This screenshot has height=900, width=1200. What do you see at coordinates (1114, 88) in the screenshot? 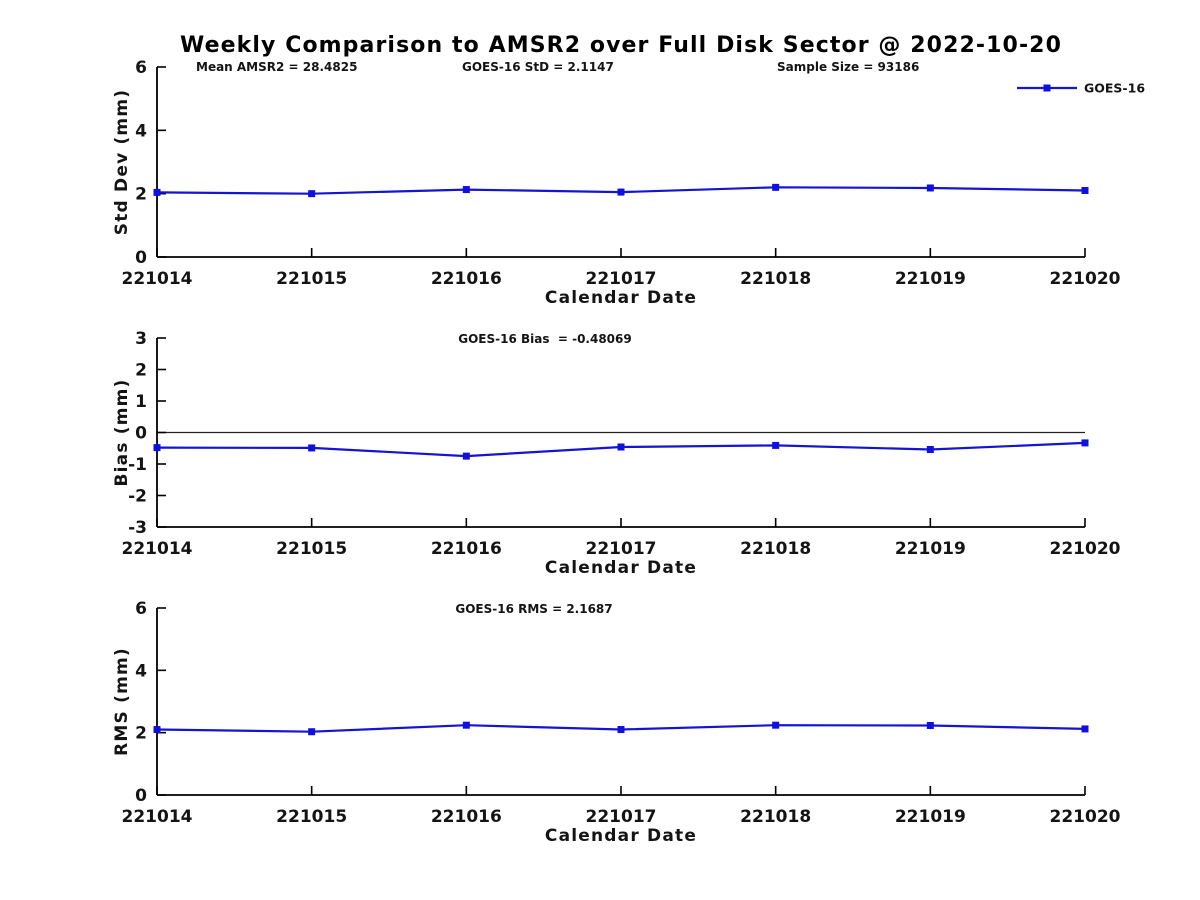
I see `legend-label: GOES-16` at bounding box center [1114, 88].